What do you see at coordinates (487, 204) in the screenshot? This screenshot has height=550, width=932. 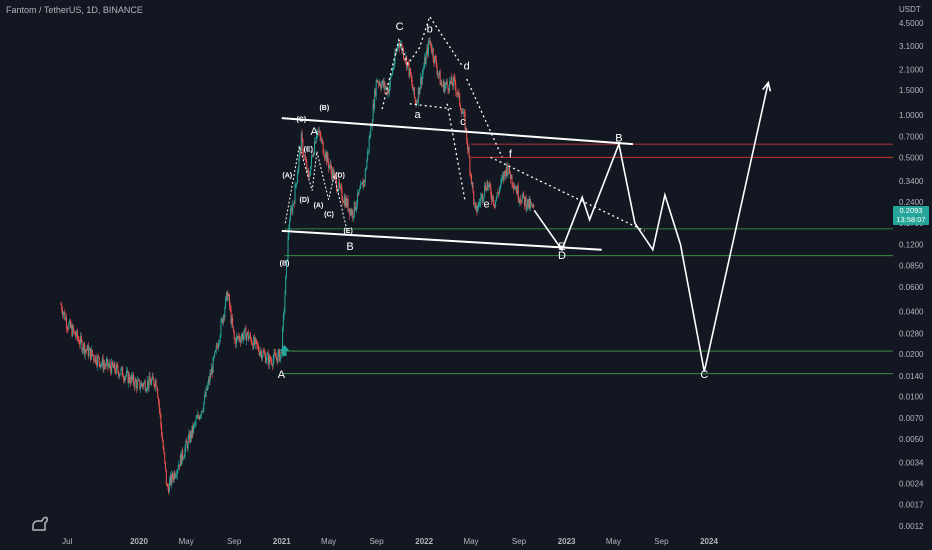 I see `wave-label: e` at bounding box center [487, 204].